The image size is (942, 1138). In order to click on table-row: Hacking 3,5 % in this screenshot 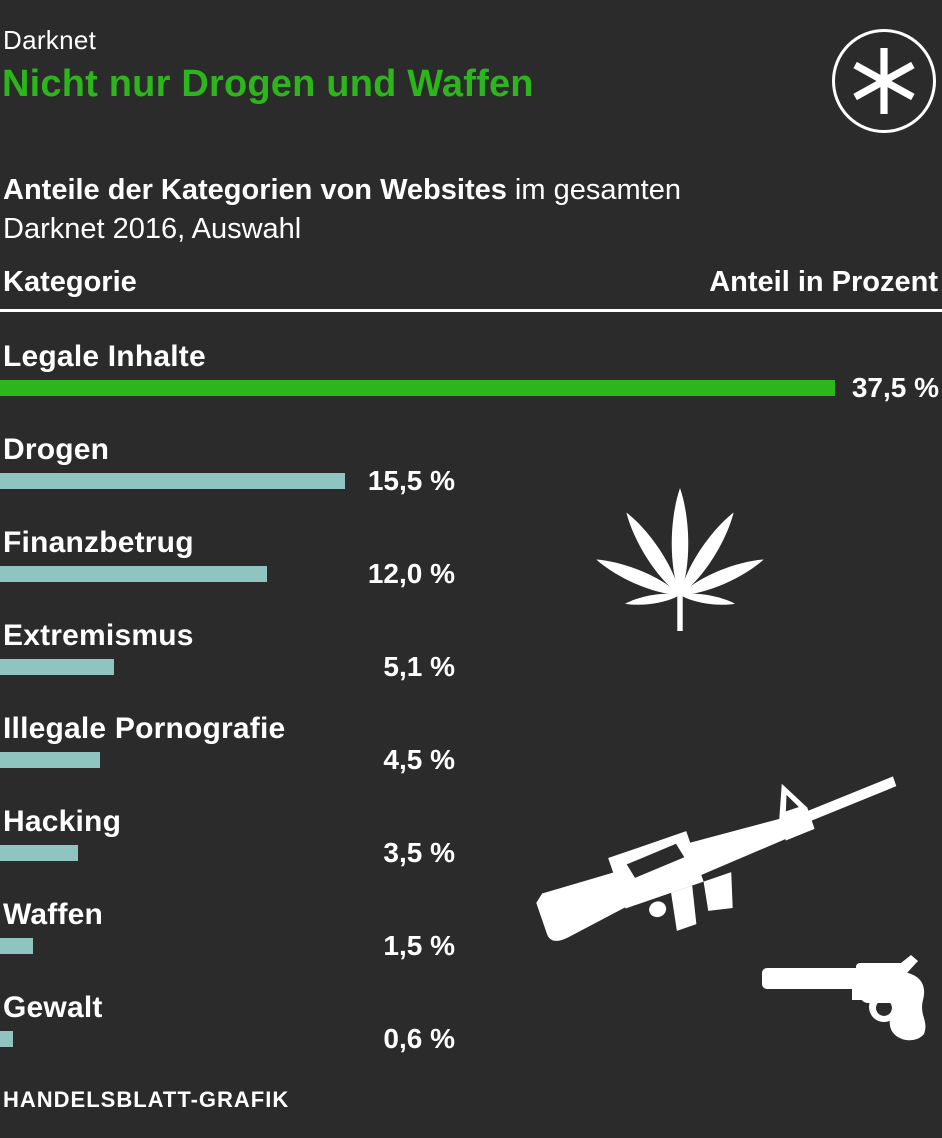, I will do `click(471, 851)`.